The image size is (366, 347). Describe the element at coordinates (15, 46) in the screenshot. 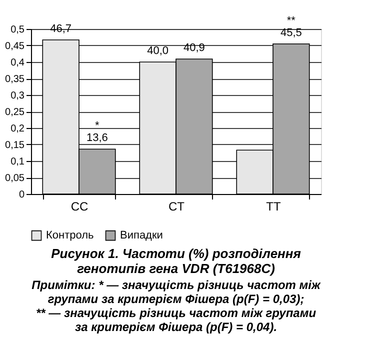

I see `y-tick-label: 0,45` at that location.